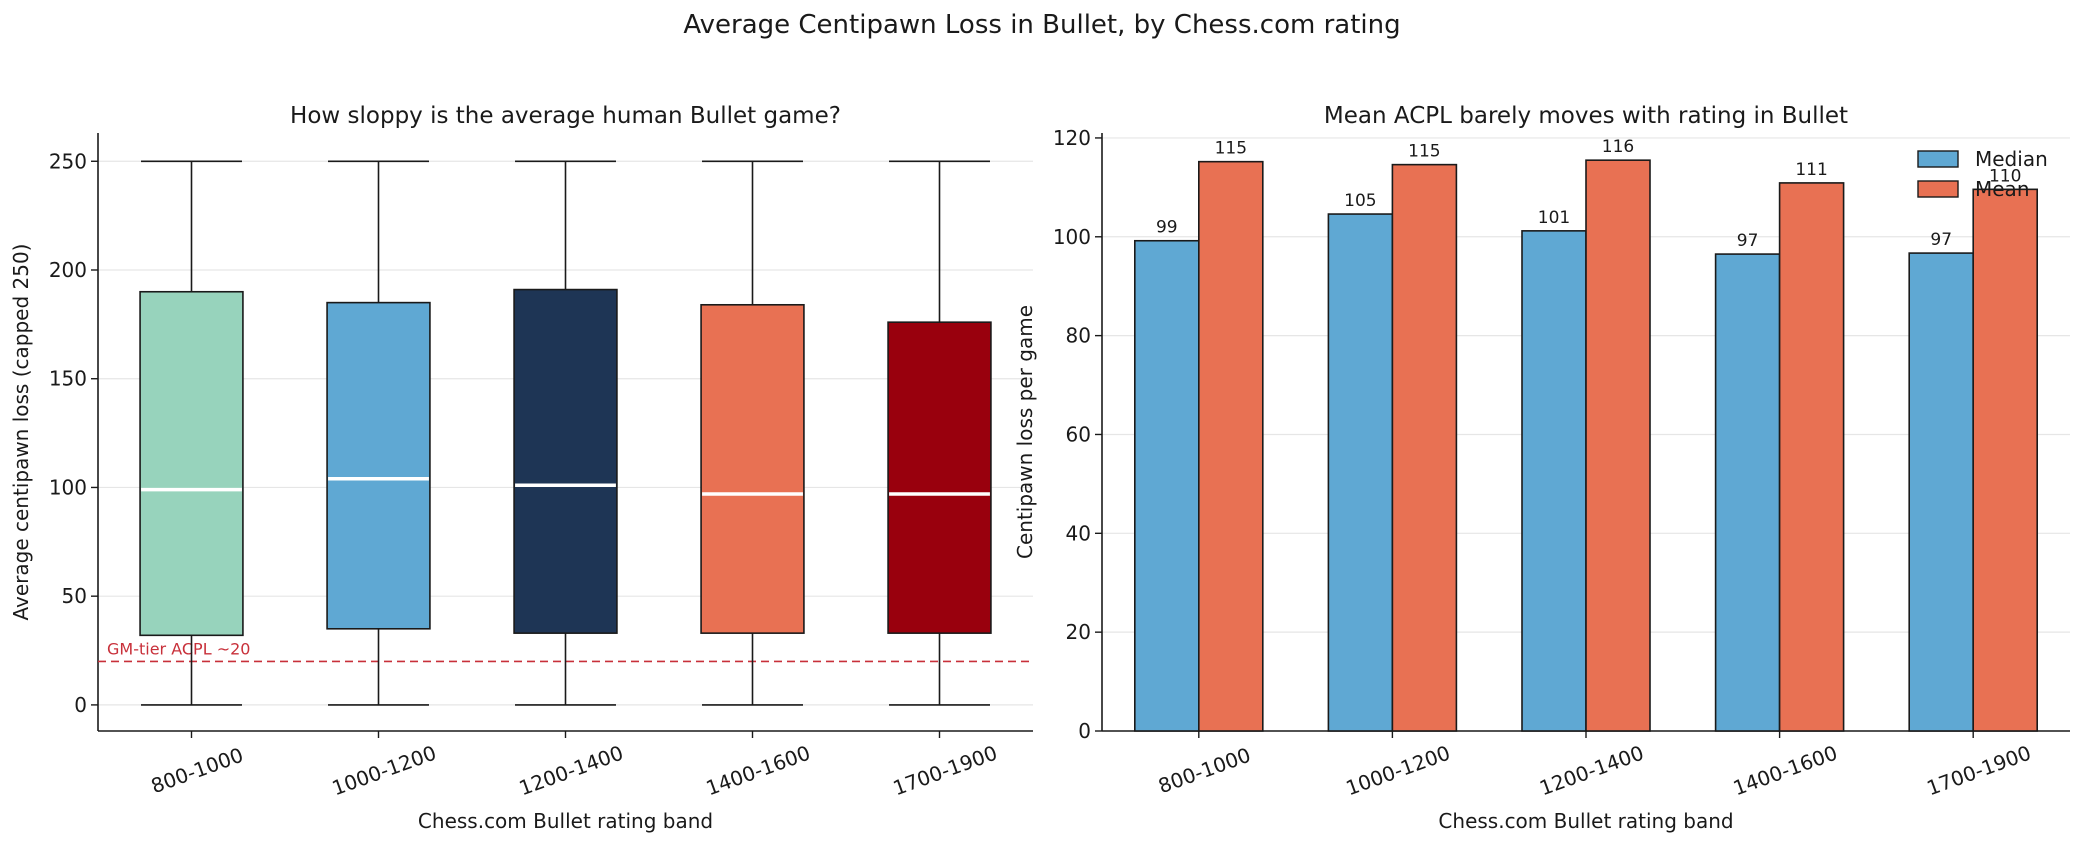 This screenshot has width=2084, height=847. What do you see at coordinates (178, 648) in the screenshot?
I see `reference-line-label: GM-tier ACPL ~20` at bounding box center [178, 648].